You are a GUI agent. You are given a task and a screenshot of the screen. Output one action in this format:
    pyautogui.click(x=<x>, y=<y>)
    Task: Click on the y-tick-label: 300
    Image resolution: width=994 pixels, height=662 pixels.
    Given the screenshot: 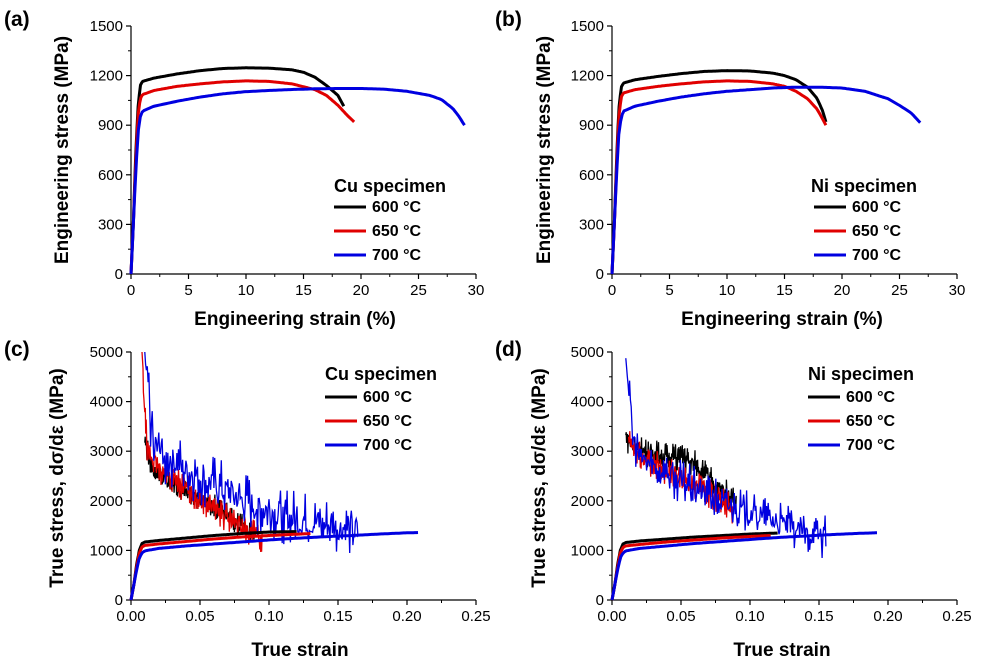 What is the action you would take?
    pyautogui.click(x=110, y=224)
    